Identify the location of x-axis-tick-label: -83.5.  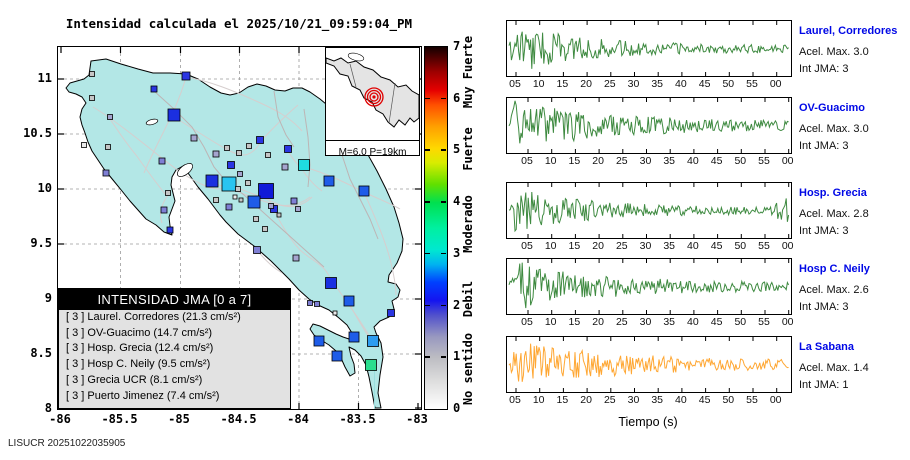
(357, 419).